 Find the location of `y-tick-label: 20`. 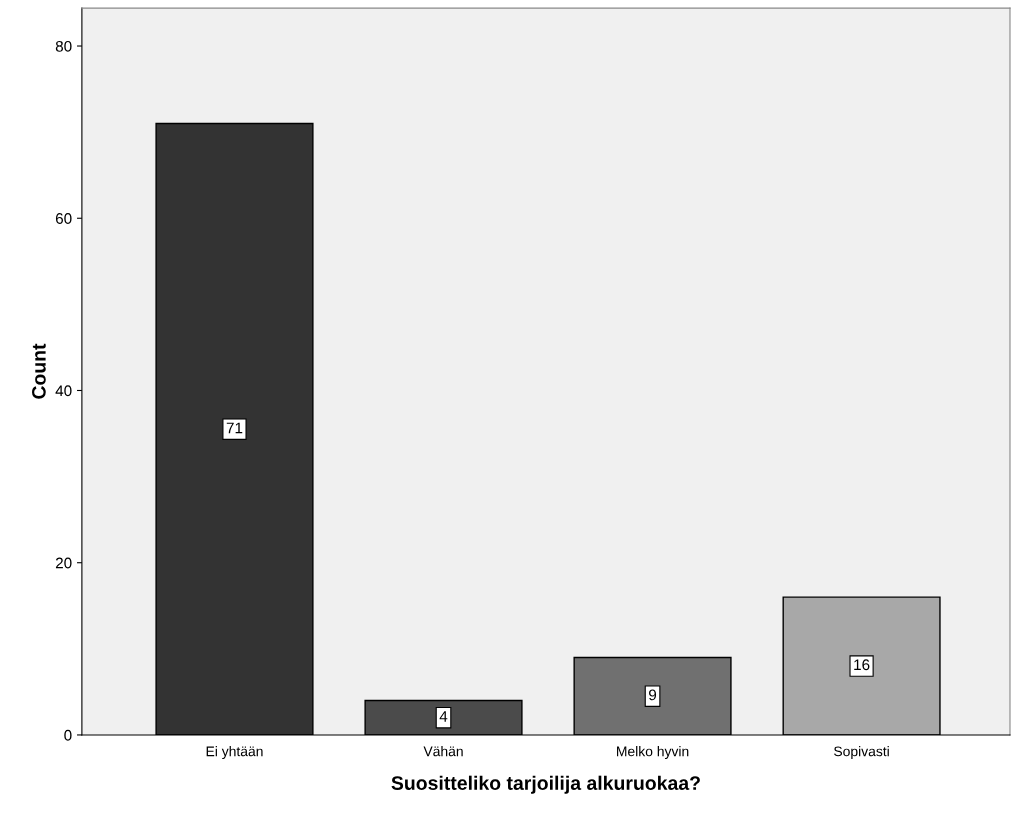

y-tick-label: 20 is located at coordinates (63, 563).